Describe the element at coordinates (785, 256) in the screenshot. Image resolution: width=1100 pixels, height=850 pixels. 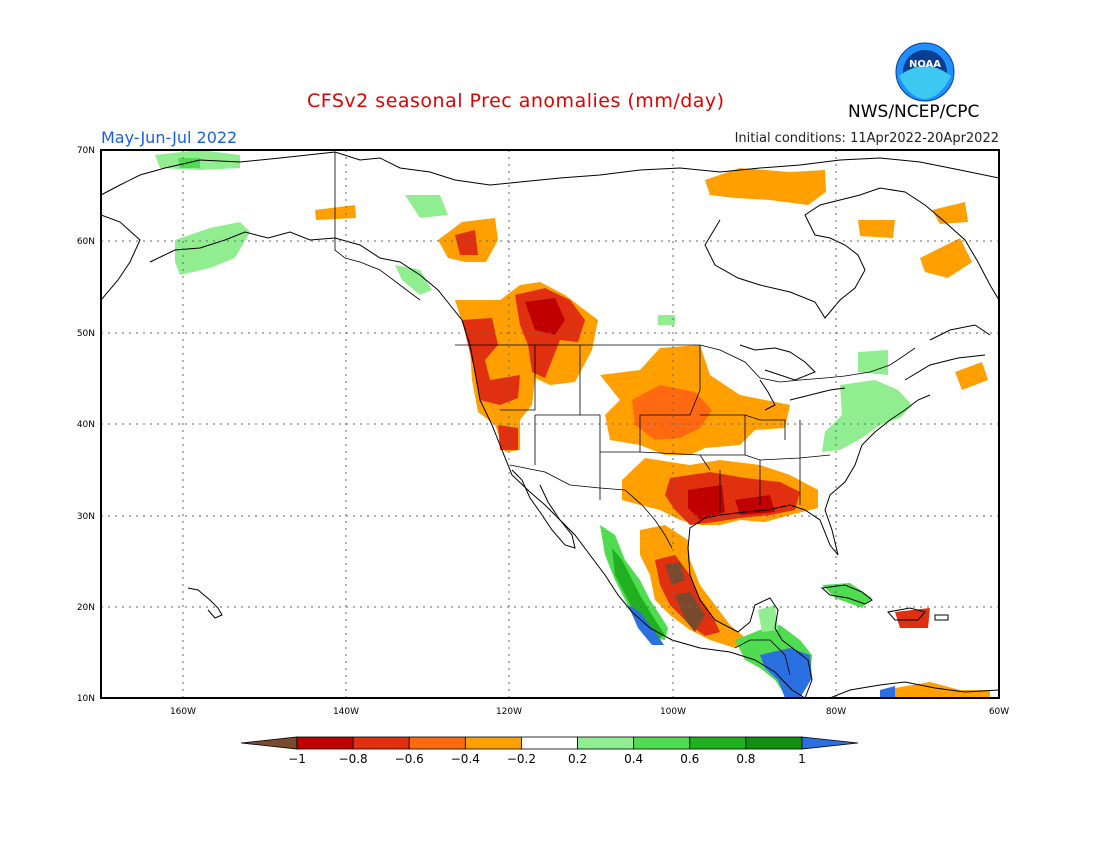
I see `coastline-hudson` at that location.